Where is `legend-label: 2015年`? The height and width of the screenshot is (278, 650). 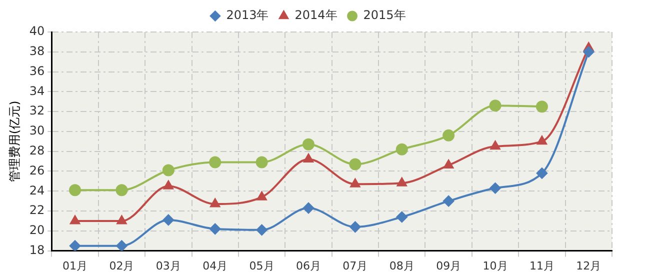
legend-label: 2015年 is located at coordinates (384, 15).